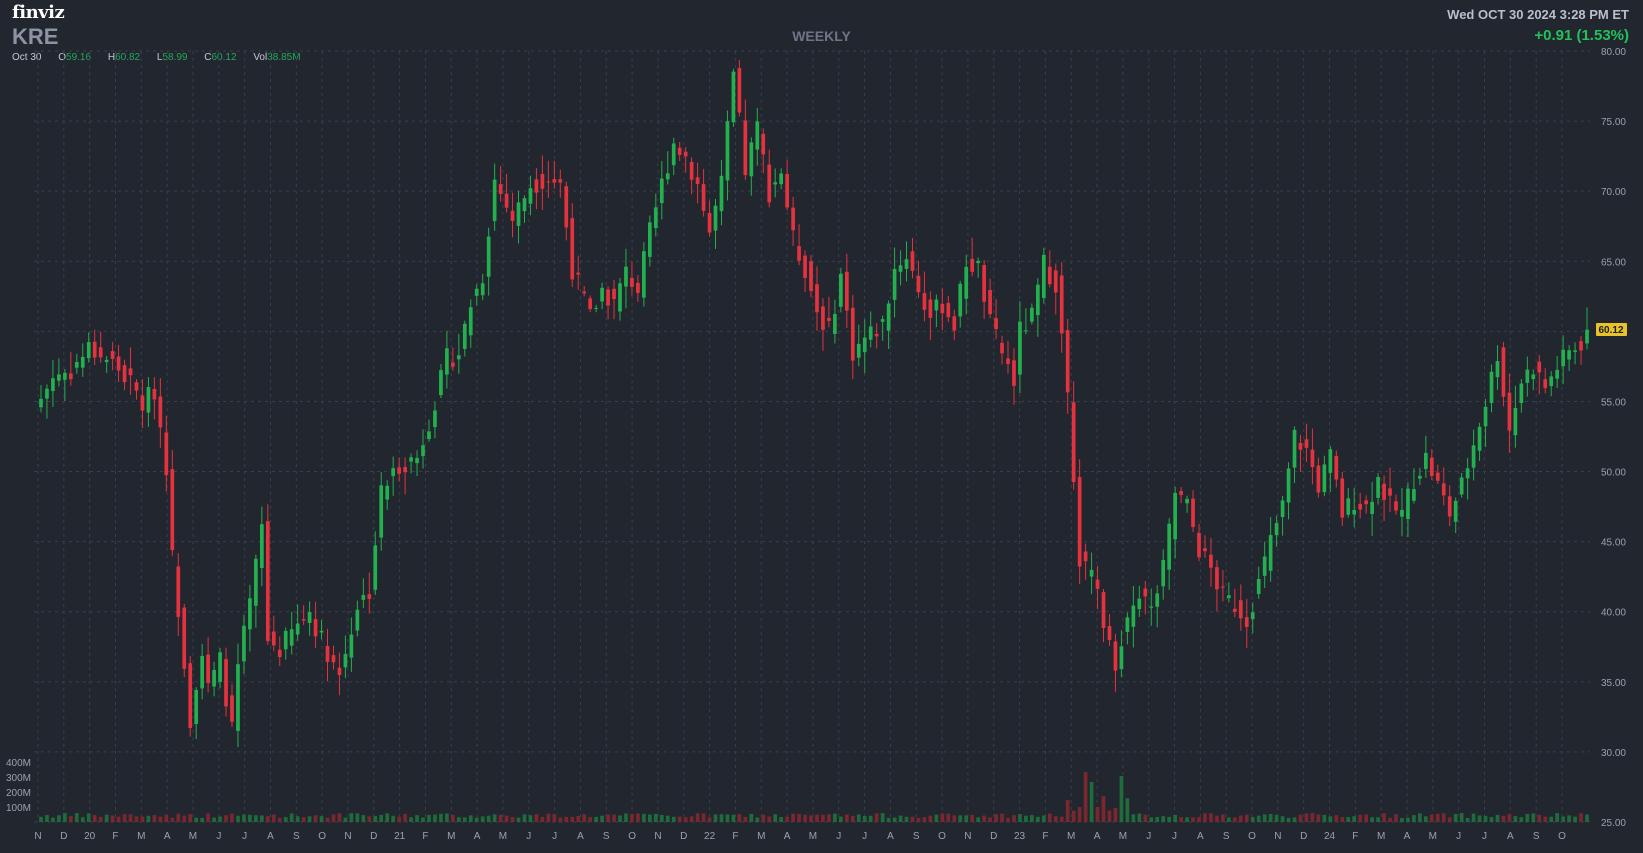 The image size is (1643, 853). What do you see at coordinates (159, 57) in the screenshot?
I see `low-label: L` at bounding box center [159, 57].